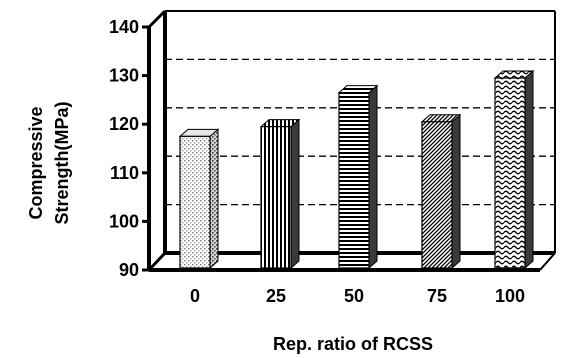  What do you see at coordinates (124, 27) in the screenshot?
I see `y-tick-label: 140` at bounding box center [124, 27].